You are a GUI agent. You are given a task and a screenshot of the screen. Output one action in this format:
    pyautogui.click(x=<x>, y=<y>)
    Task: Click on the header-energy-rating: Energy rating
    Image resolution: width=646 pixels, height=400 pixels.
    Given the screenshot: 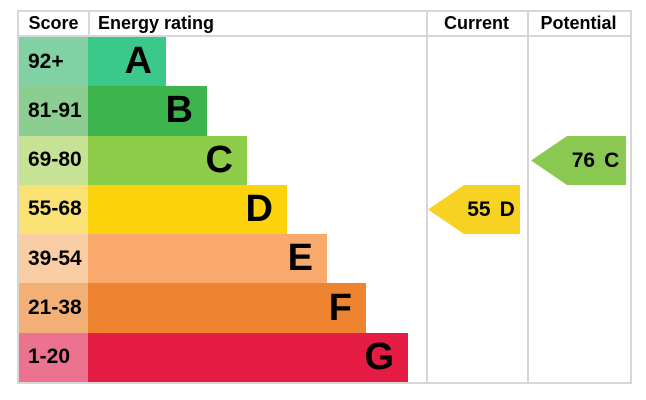 What is the action you would take?
    pyautogui.click(x=156, y=23)
    